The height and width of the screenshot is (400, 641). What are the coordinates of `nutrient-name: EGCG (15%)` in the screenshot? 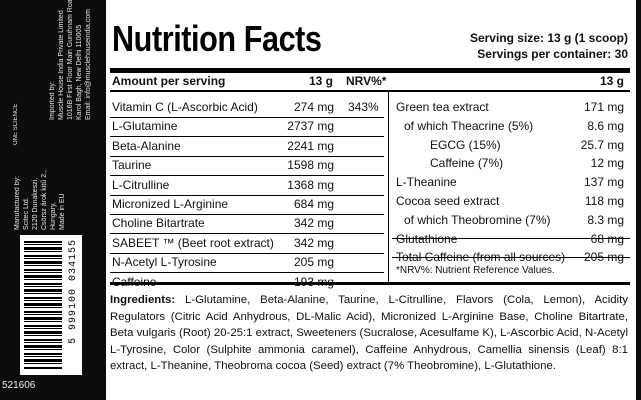 It's located at (465, 144).